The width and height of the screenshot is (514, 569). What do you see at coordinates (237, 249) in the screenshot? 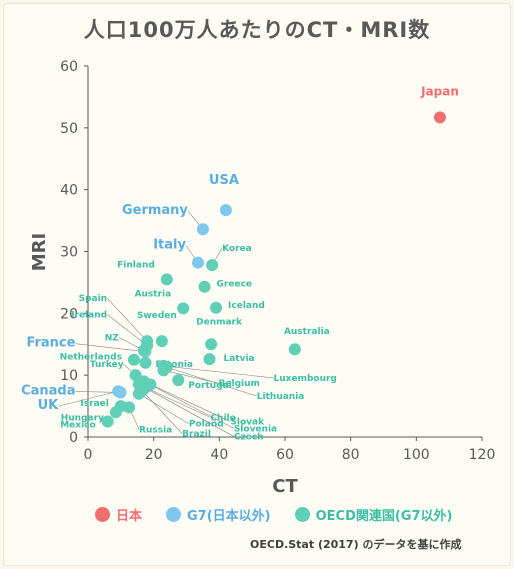
I see `point-label-korea: Korea` at bounding box center [237, 249].